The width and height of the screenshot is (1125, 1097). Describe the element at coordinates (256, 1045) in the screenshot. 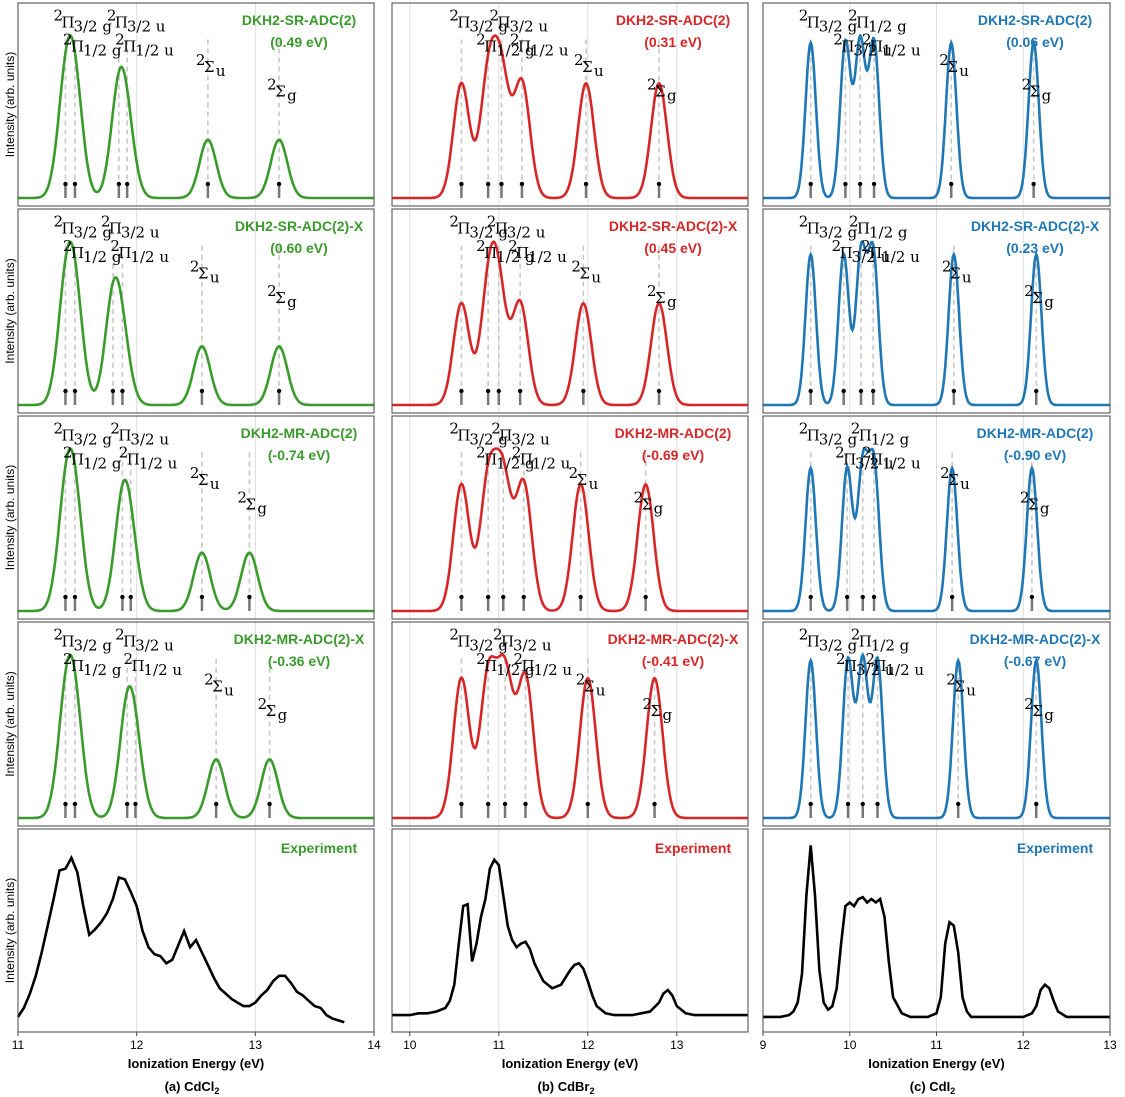

I see `x-tick-label: 13` at that location.